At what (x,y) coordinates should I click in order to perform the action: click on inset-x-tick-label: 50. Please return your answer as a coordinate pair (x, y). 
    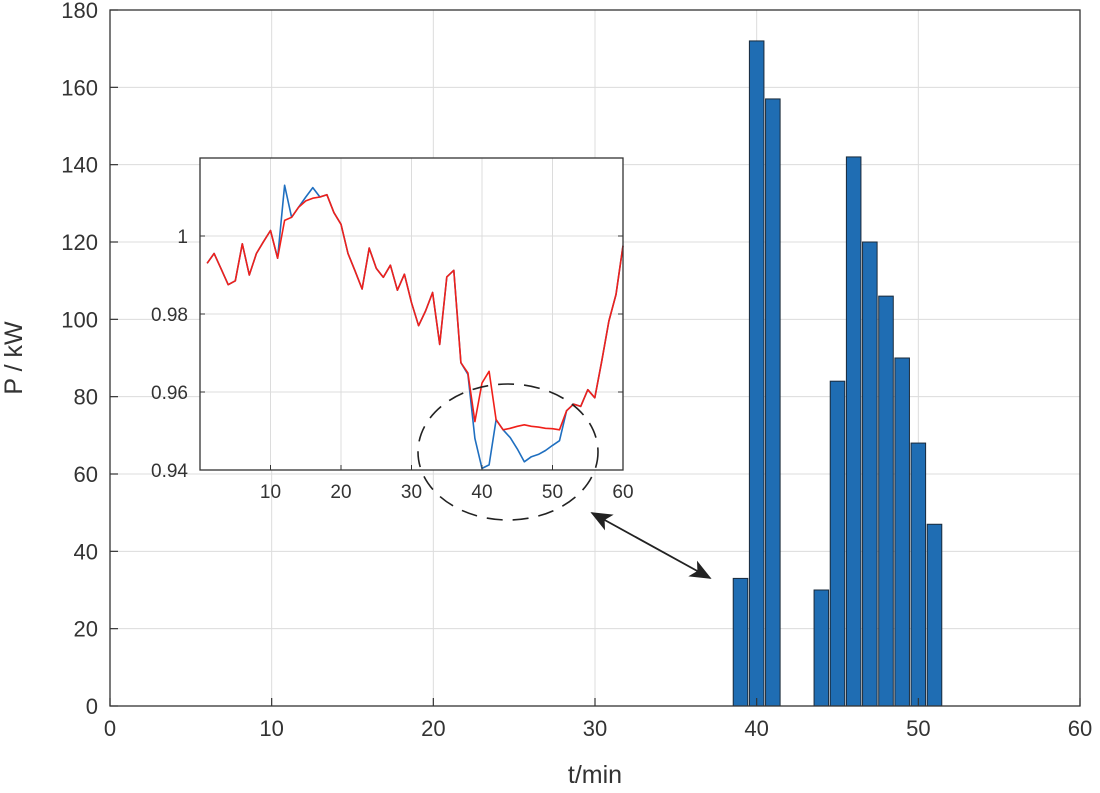
    Looking at the image, I should click on (552, 492).